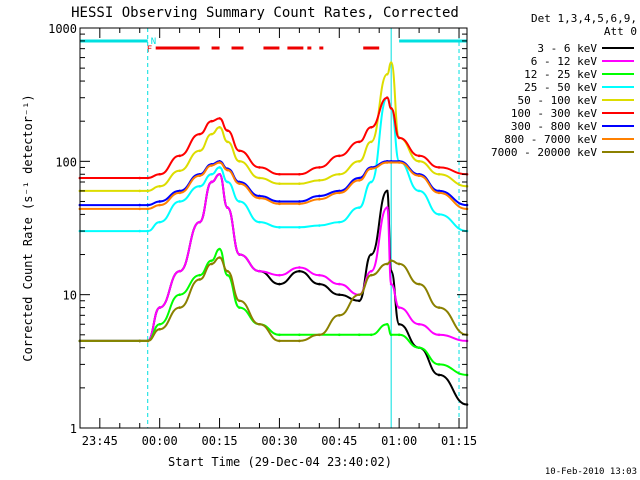 The height and width of the screenshot is (480, 640). Describe the element at coordinates (591, 472) in the screenshot. I see `footer-timestamp: 10-Feb-2010 13:03` at that location.